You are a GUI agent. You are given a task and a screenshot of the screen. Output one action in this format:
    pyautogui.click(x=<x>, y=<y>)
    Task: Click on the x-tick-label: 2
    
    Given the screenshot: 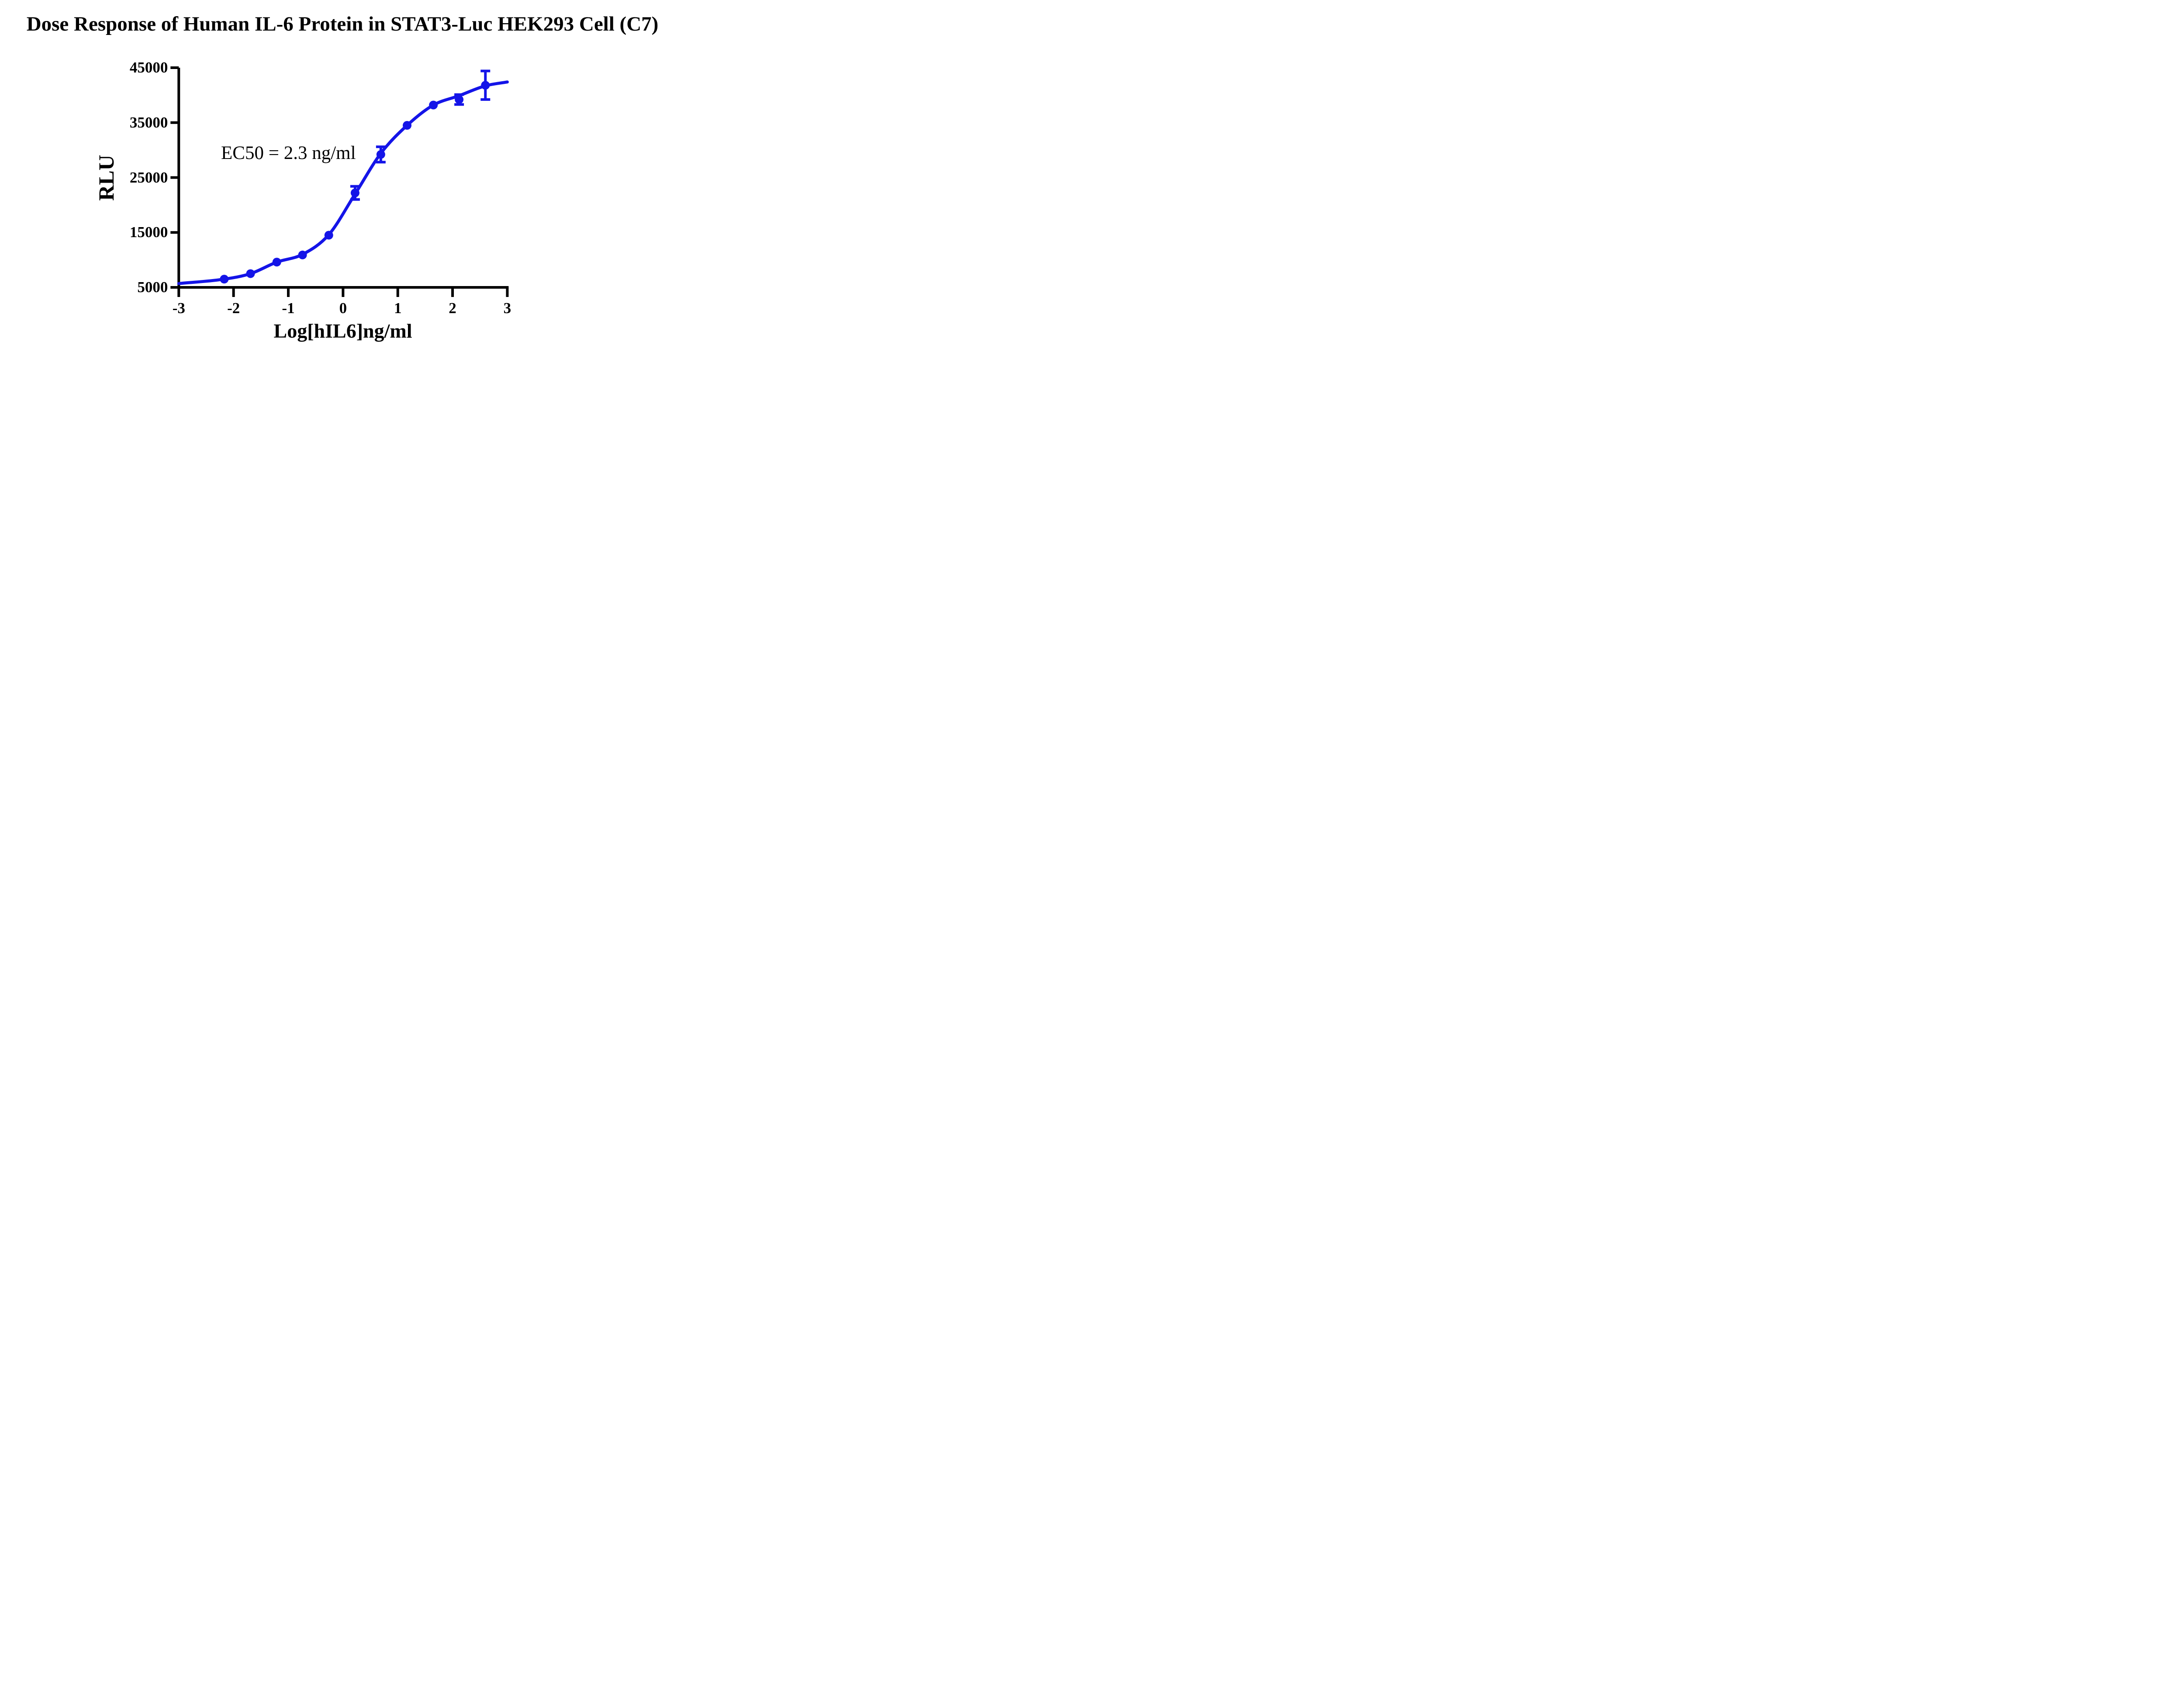 What is the action you would take?
    pyautogui.click(x=452, y=308)
    